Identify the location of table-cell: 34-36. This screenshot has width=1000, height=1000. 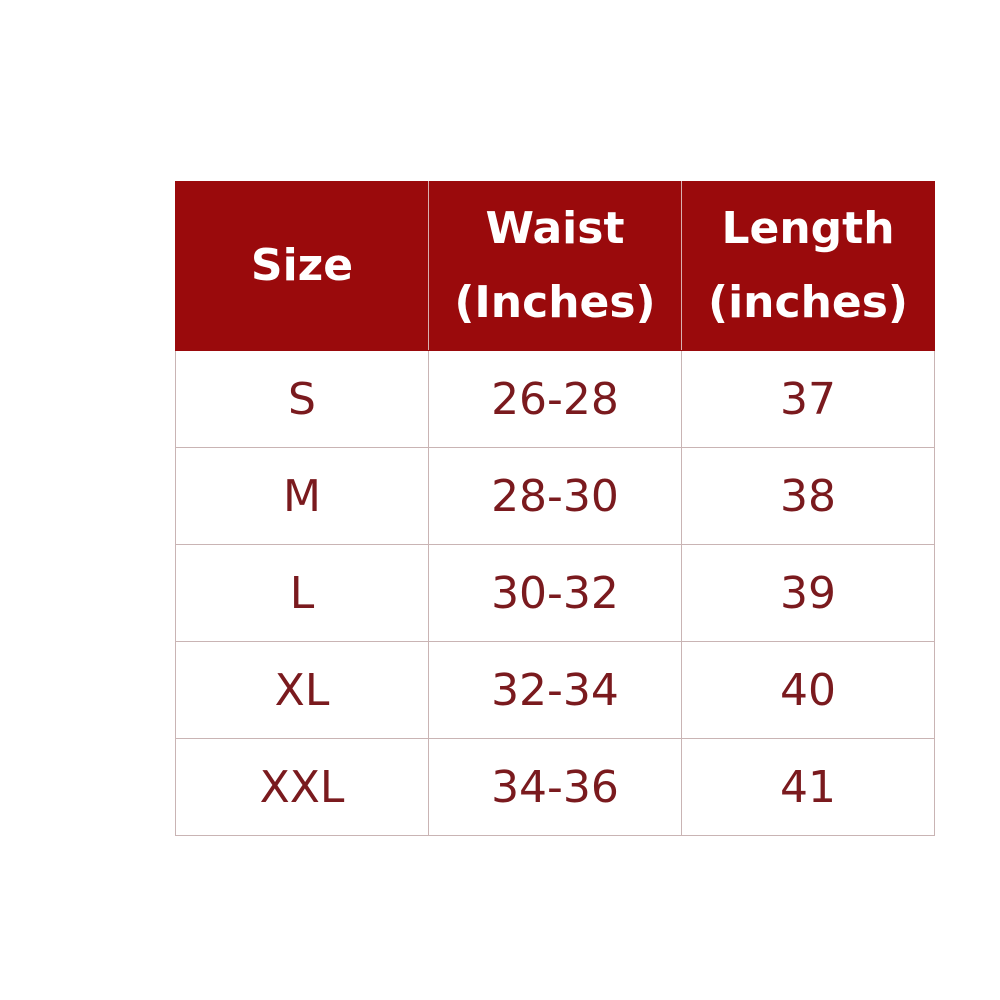
(555, 787).